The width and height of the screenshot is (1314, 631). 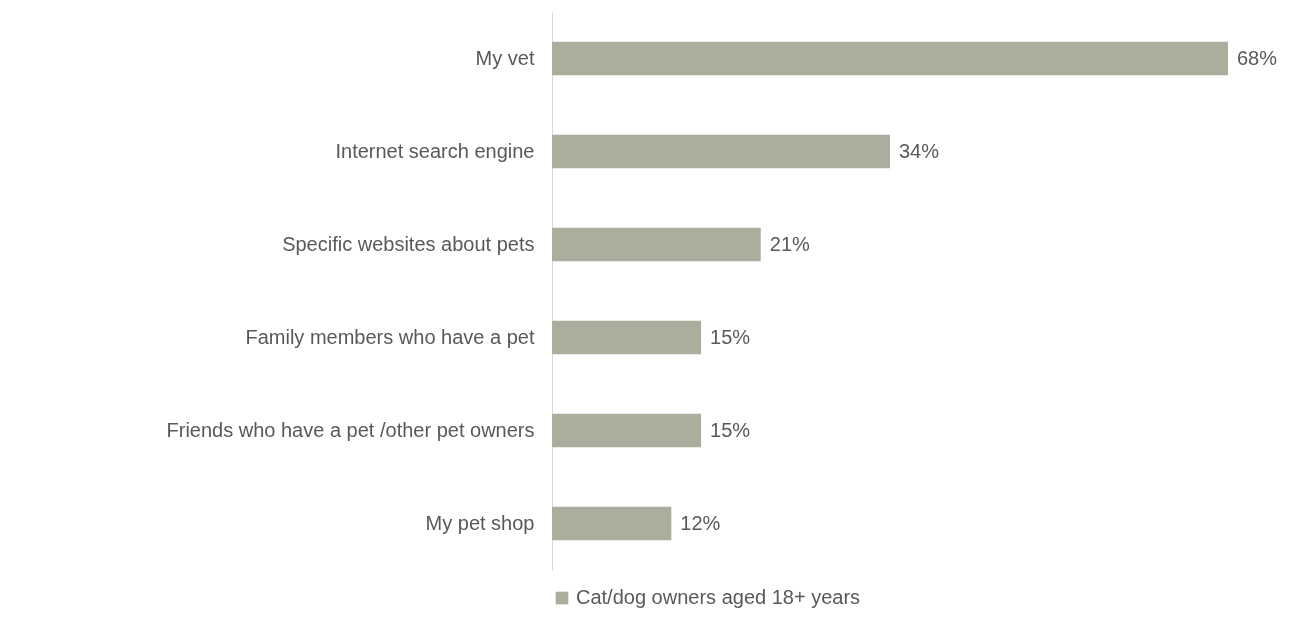 What do you see at coordinates (350, 429) in the screenshot?
I see `y-tick-label: Friends who have a pet /other pet owners` at bounding box center [350, 429].